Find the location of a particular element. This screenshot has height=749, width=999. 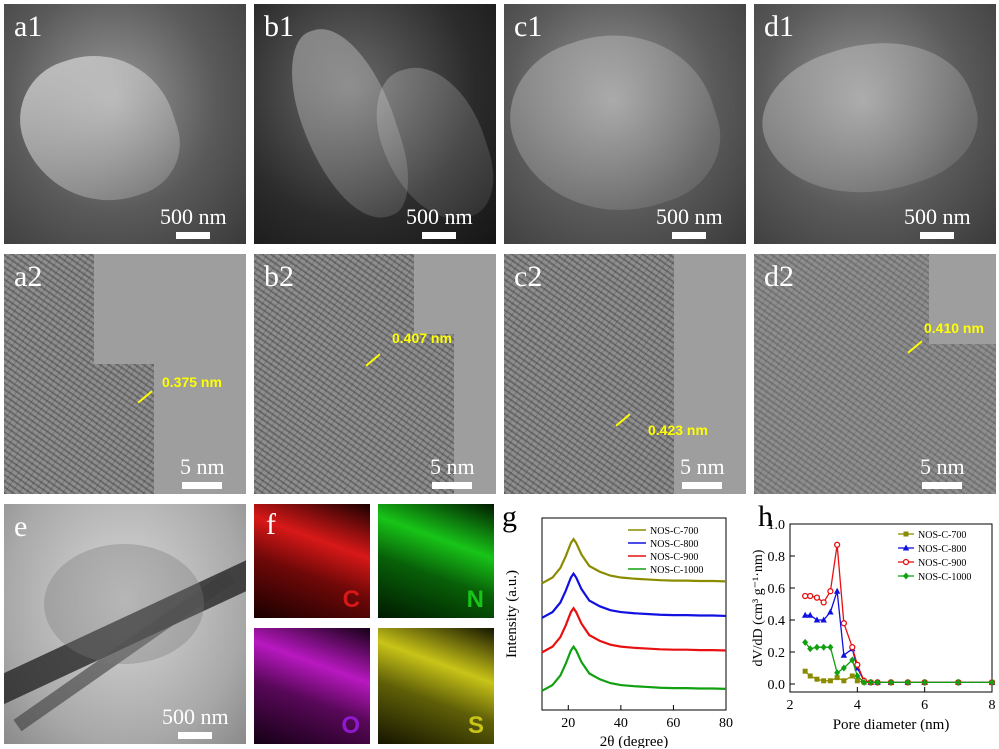

x-tick-label: 20 is located at coordinates (568, 723).